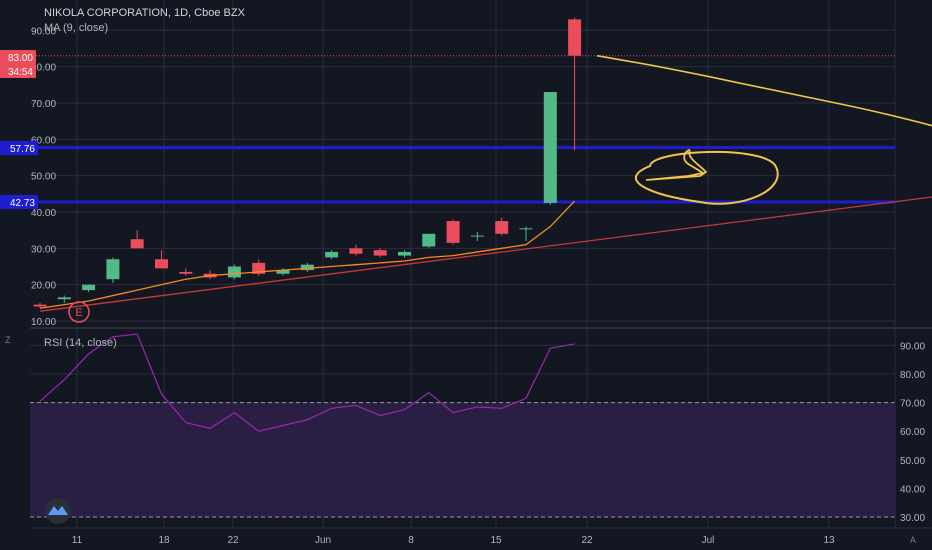 This screenshot has height=550, width=932. Describe the element at coordinates (77, 540) in the screenshot. I see `time-tick-label: 11` at that location.